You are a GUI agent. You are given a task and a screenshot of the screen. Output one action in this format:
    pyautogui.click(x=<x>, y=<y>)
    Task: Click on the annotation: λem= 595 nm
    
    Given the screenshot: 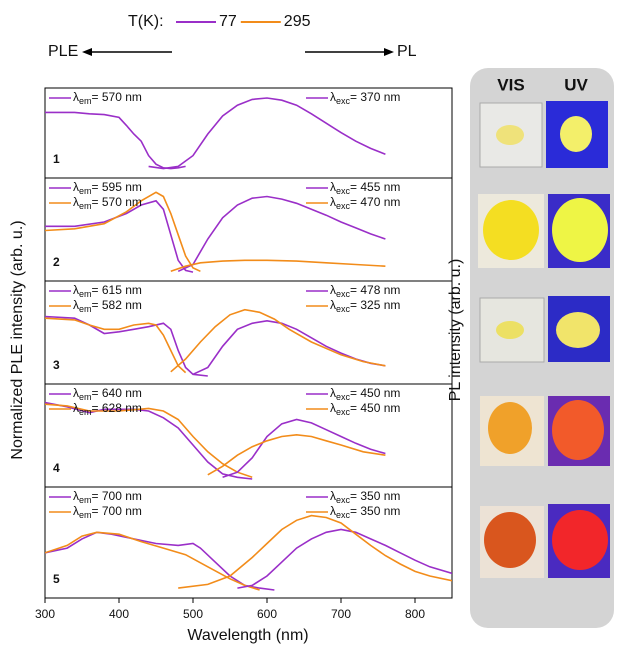 What is the action you would take?
    pyautogui.click(x=107, y=188)
    